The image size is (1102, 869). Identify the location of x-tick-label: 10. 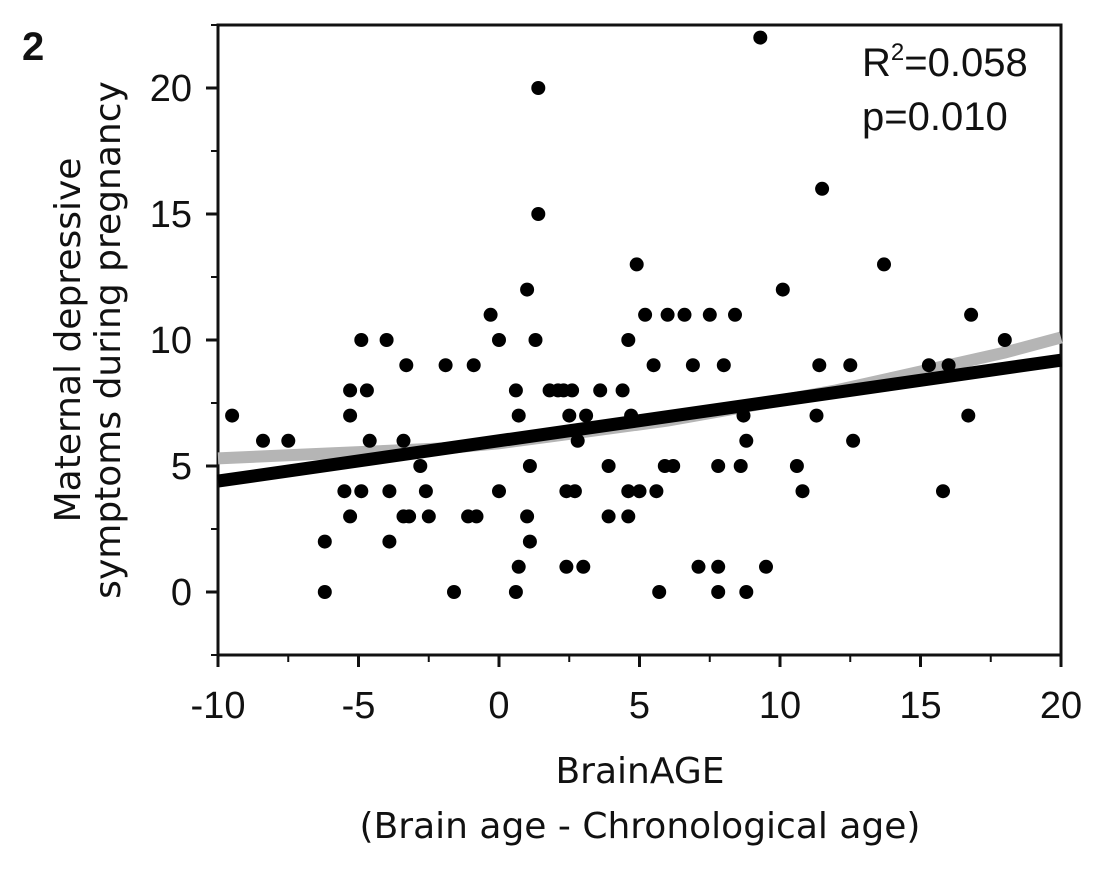
(780, 706).